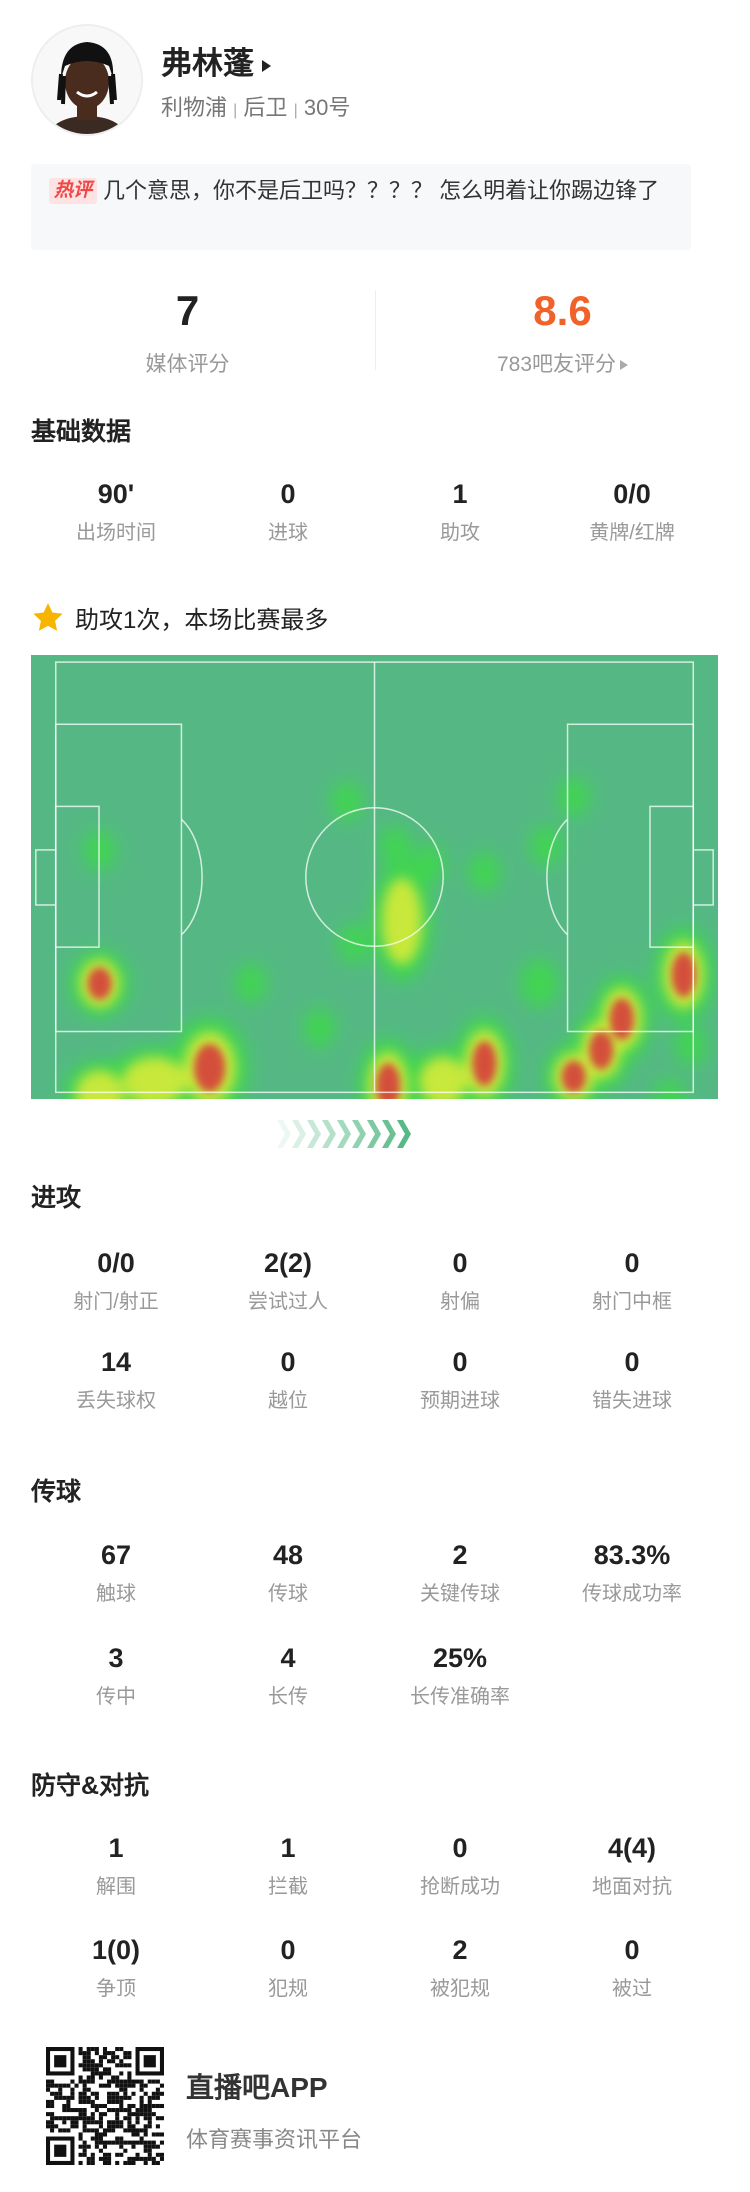  I want to click on stat-label: 射门中框, so click(632, 1302).